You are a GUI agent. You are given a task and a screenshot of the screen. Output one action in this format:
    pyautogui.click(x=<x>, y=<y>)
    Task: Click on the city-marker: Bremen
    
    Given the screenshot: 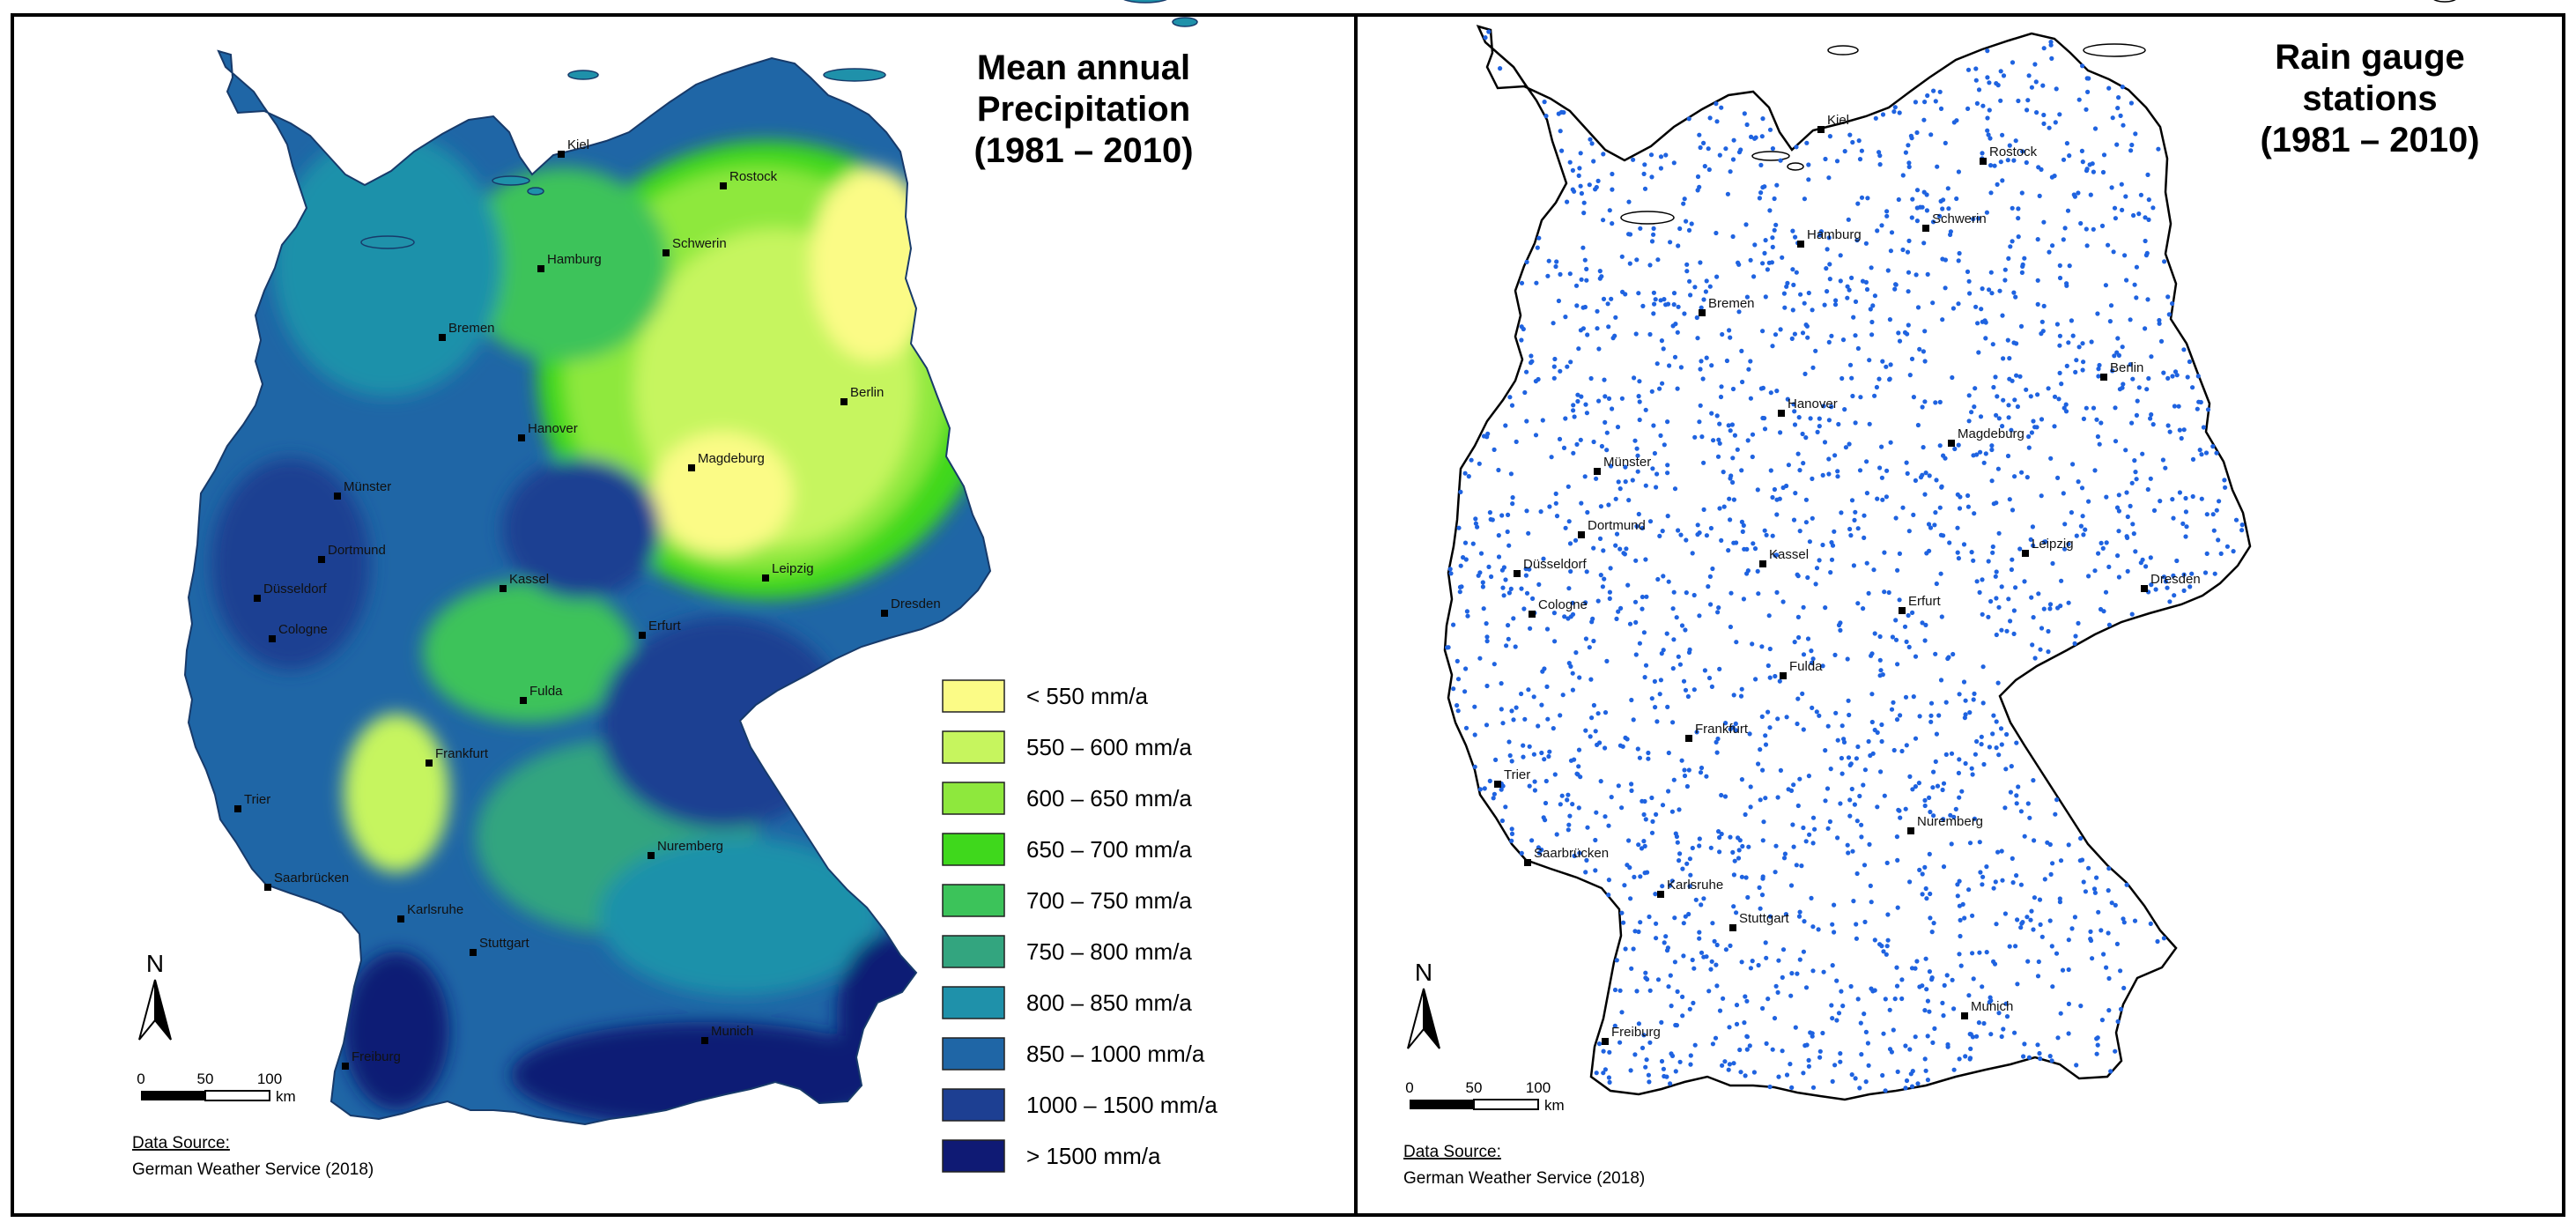 What is the action you would take?
    pyautogui.click(x=1727, y=306)
    